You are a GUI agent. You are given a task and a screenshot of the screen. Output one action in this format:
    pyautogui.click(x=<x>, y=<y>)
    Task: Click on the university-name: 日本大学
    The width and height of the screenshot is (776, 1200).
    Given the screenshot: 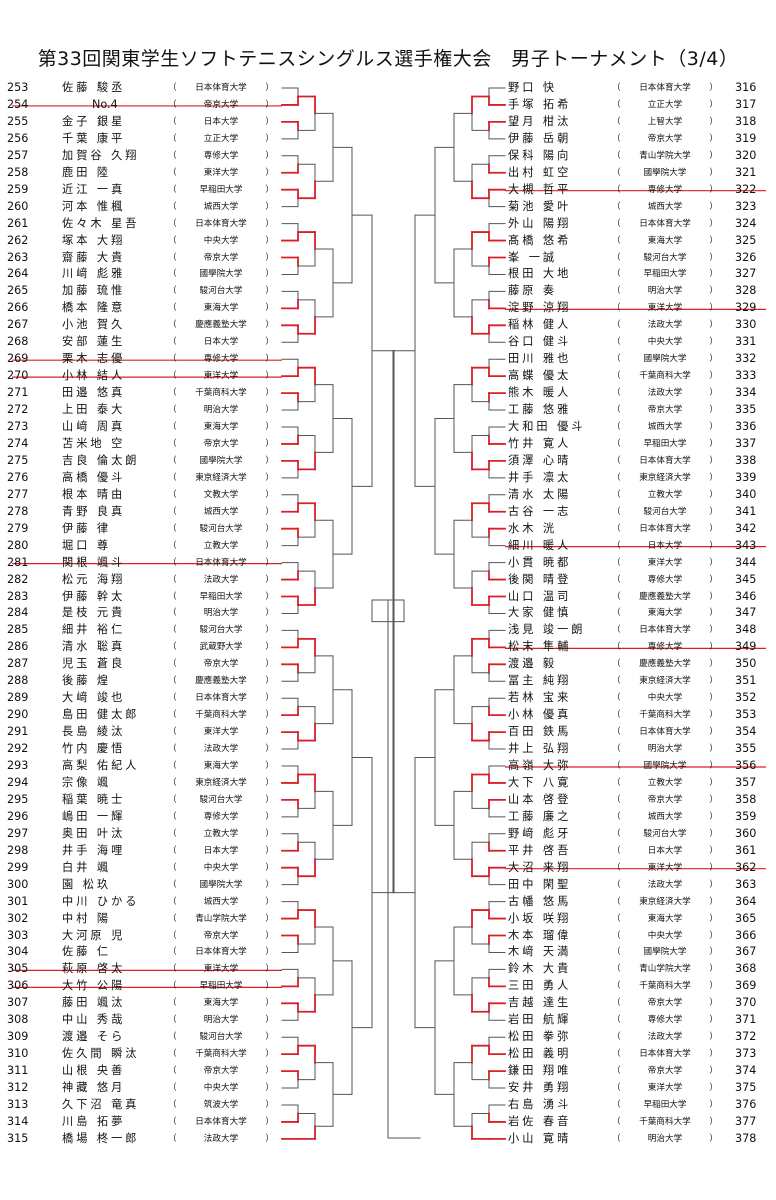 What is the action you would take?
    pyautogui.click(x=221, y=851)
    